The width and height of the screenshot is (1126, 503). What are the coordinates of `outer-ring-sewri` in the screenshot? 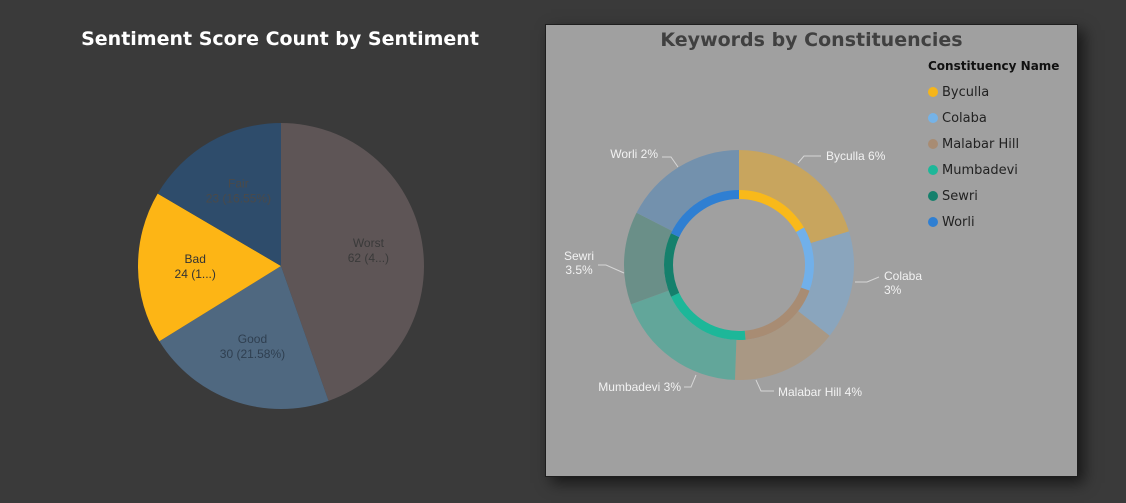 It's located at (648, 258).